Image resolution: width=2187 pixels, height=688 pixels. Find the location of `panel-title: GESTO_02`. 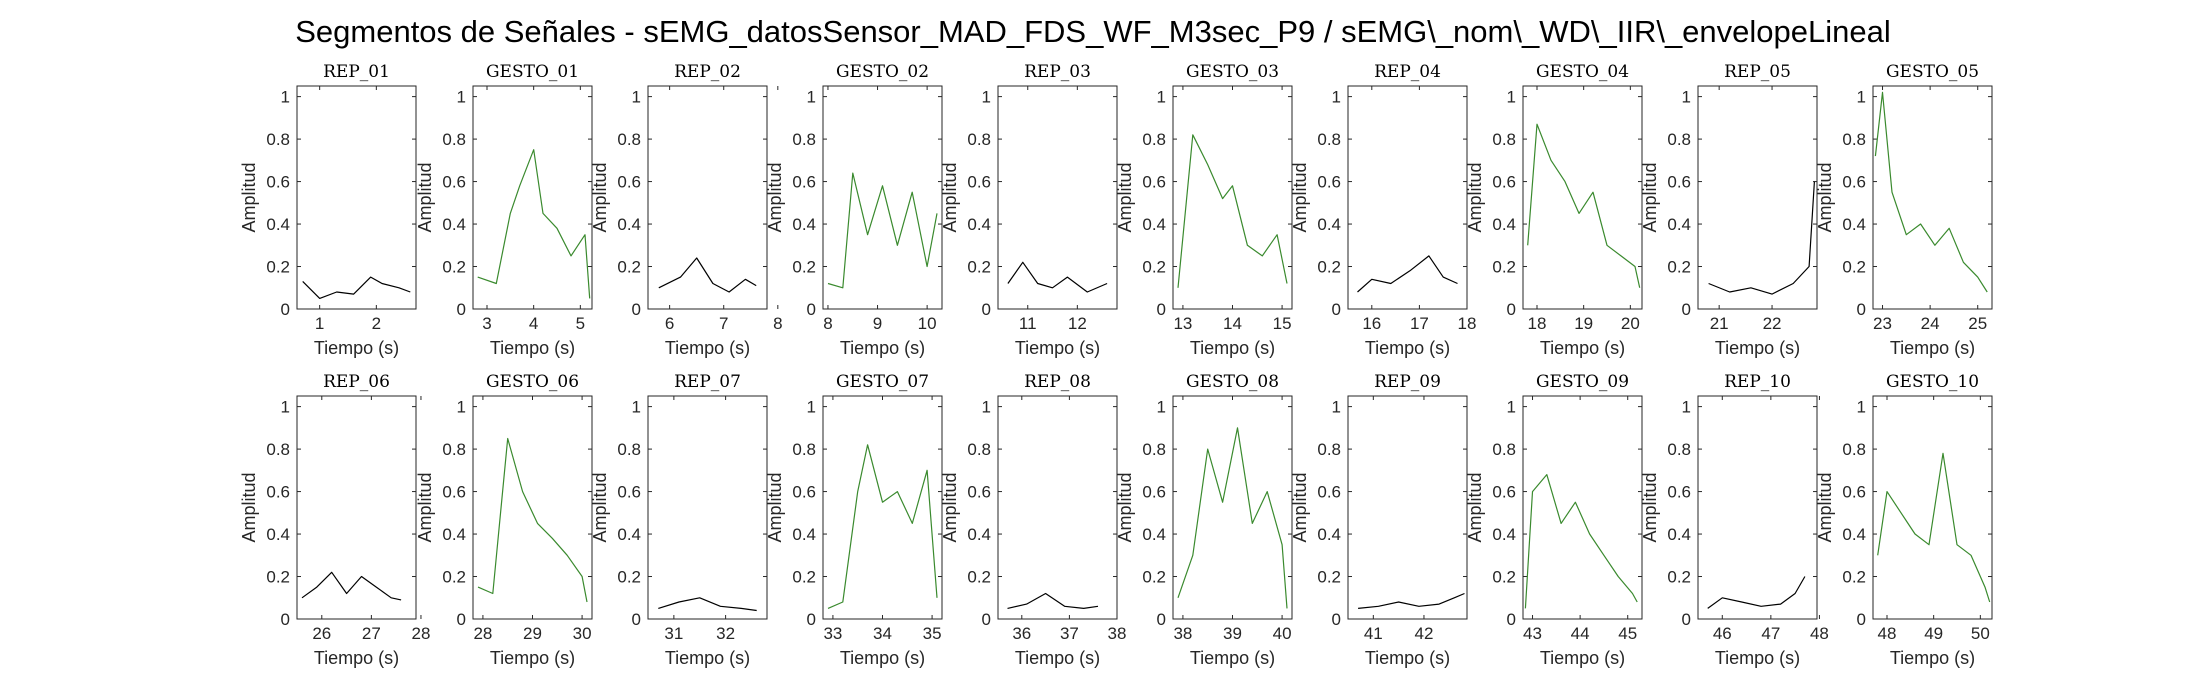

panel-title: GESTO_02 is located at coordinates (882, 72).